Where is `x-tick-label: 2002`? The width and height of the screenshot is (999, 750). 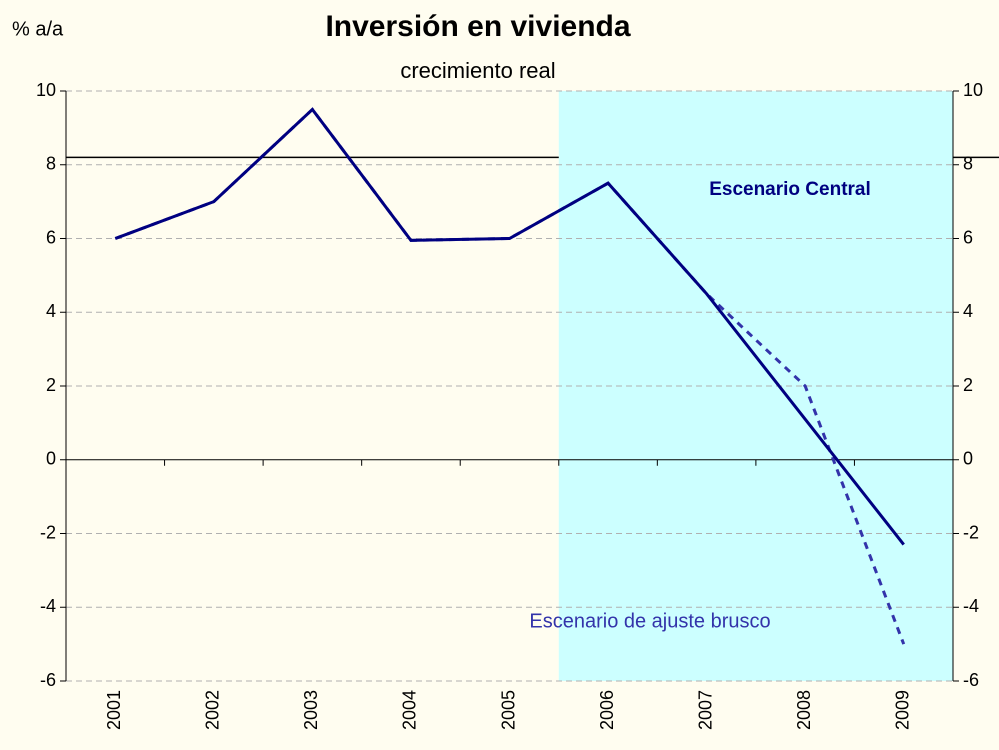
x-tick-label: 2002 is located at coordinates (213, 710).